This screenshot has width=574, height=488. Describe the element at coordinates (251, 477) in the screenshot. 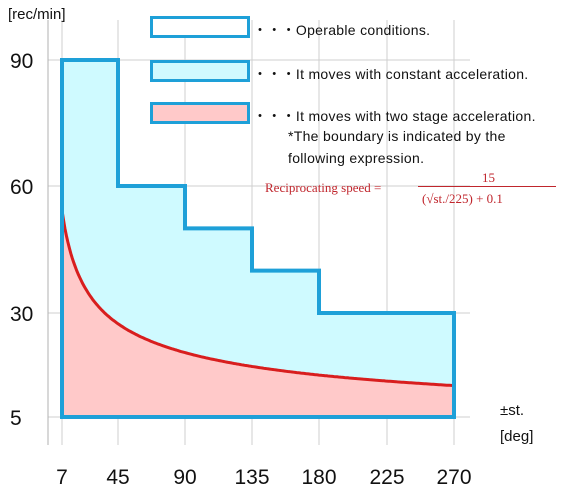

I see `x-tick-label: 135` at that location.